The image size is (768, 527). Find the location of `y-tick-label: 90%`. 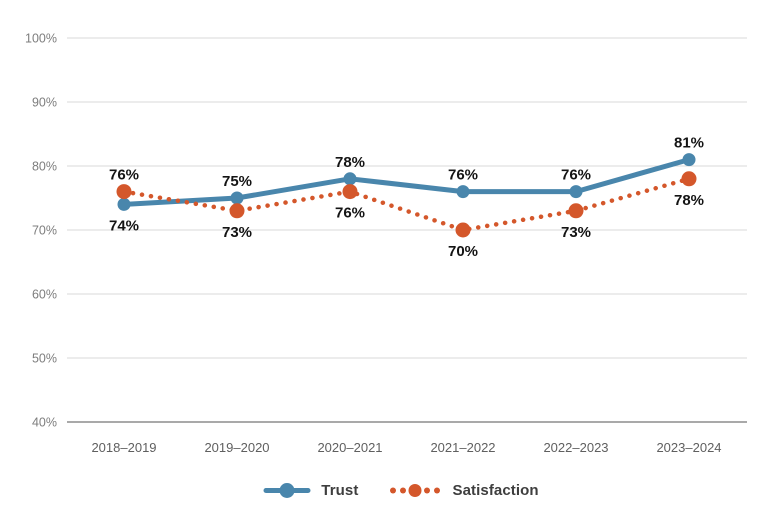

y-tick-label: 90% is located at coordinates (44, 103).